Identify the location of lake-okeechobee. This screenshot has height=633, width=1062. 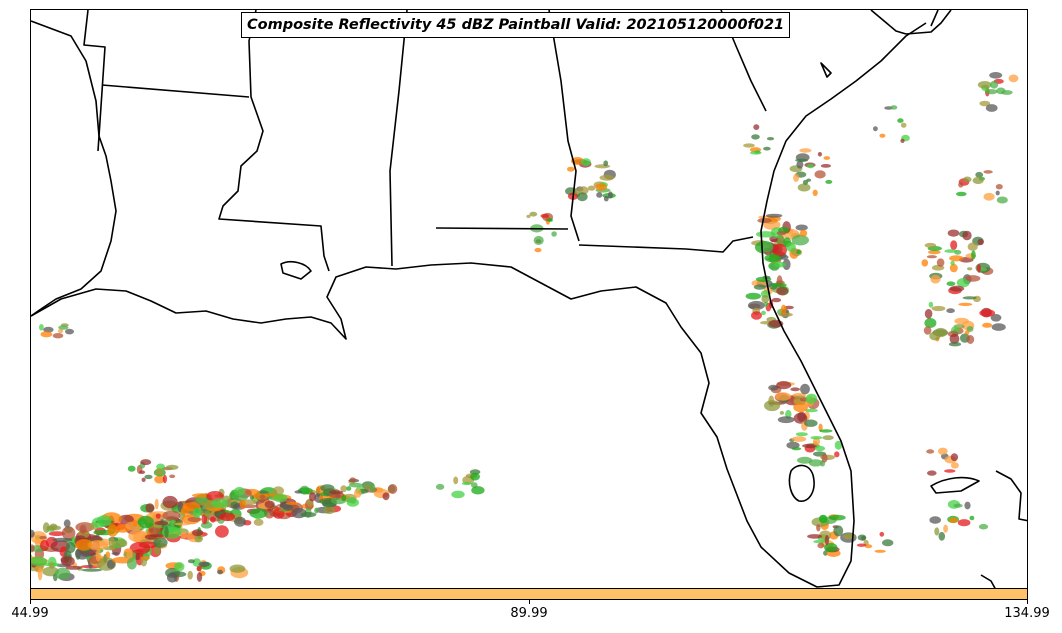
(801, 483).